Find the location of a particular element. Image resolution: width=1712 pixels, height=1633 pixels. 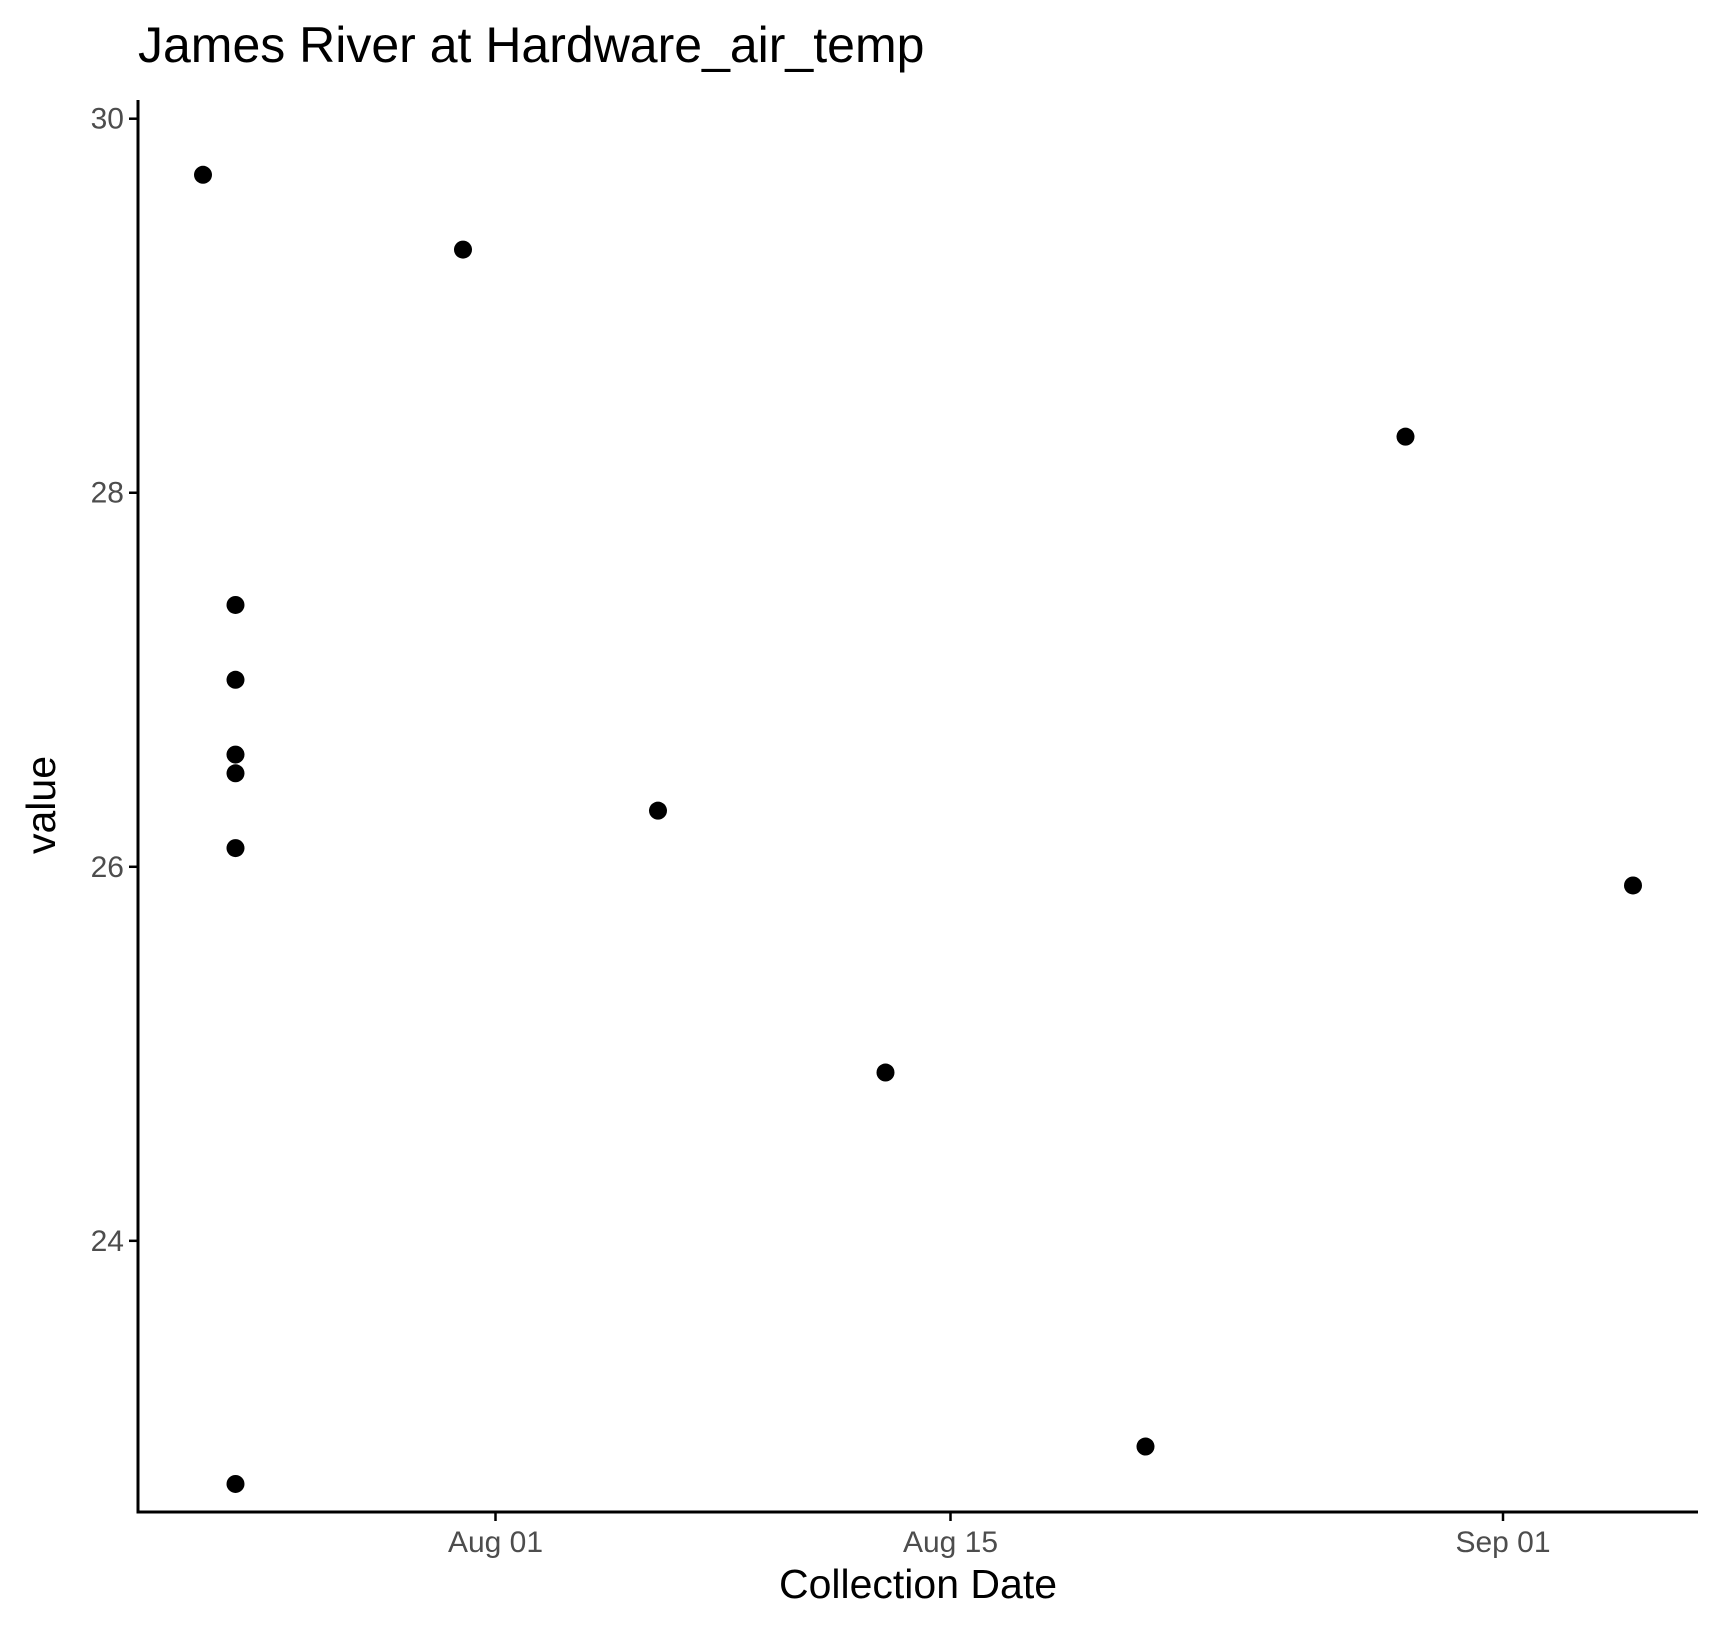

y-tick-label: 28 is located at coordinates (107, 493).